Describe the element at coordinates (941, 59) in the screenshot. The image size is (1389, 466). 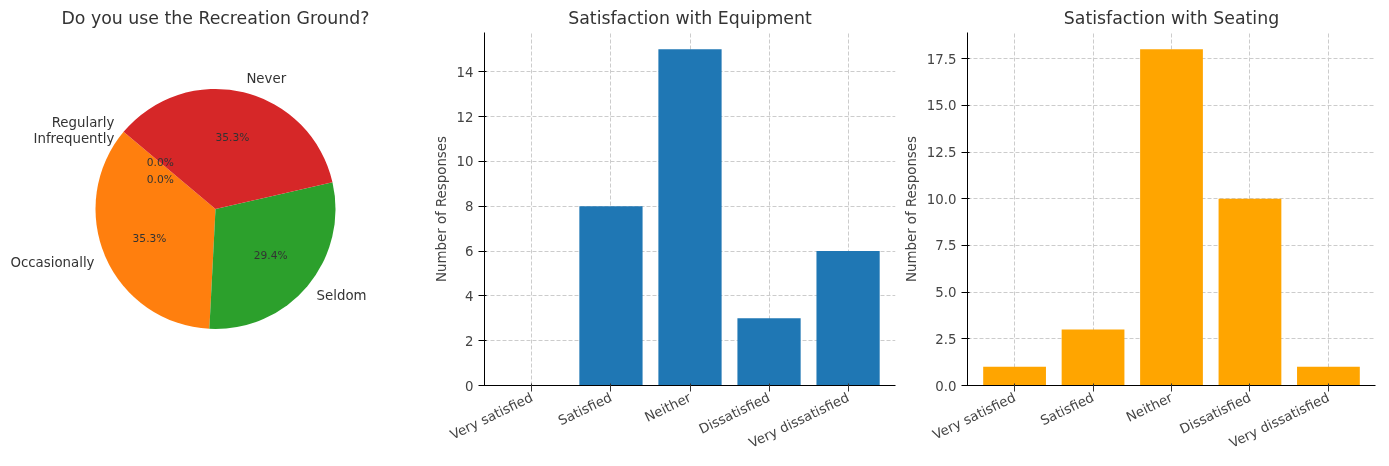
I see `y-tick-label: 17.5` at that location.